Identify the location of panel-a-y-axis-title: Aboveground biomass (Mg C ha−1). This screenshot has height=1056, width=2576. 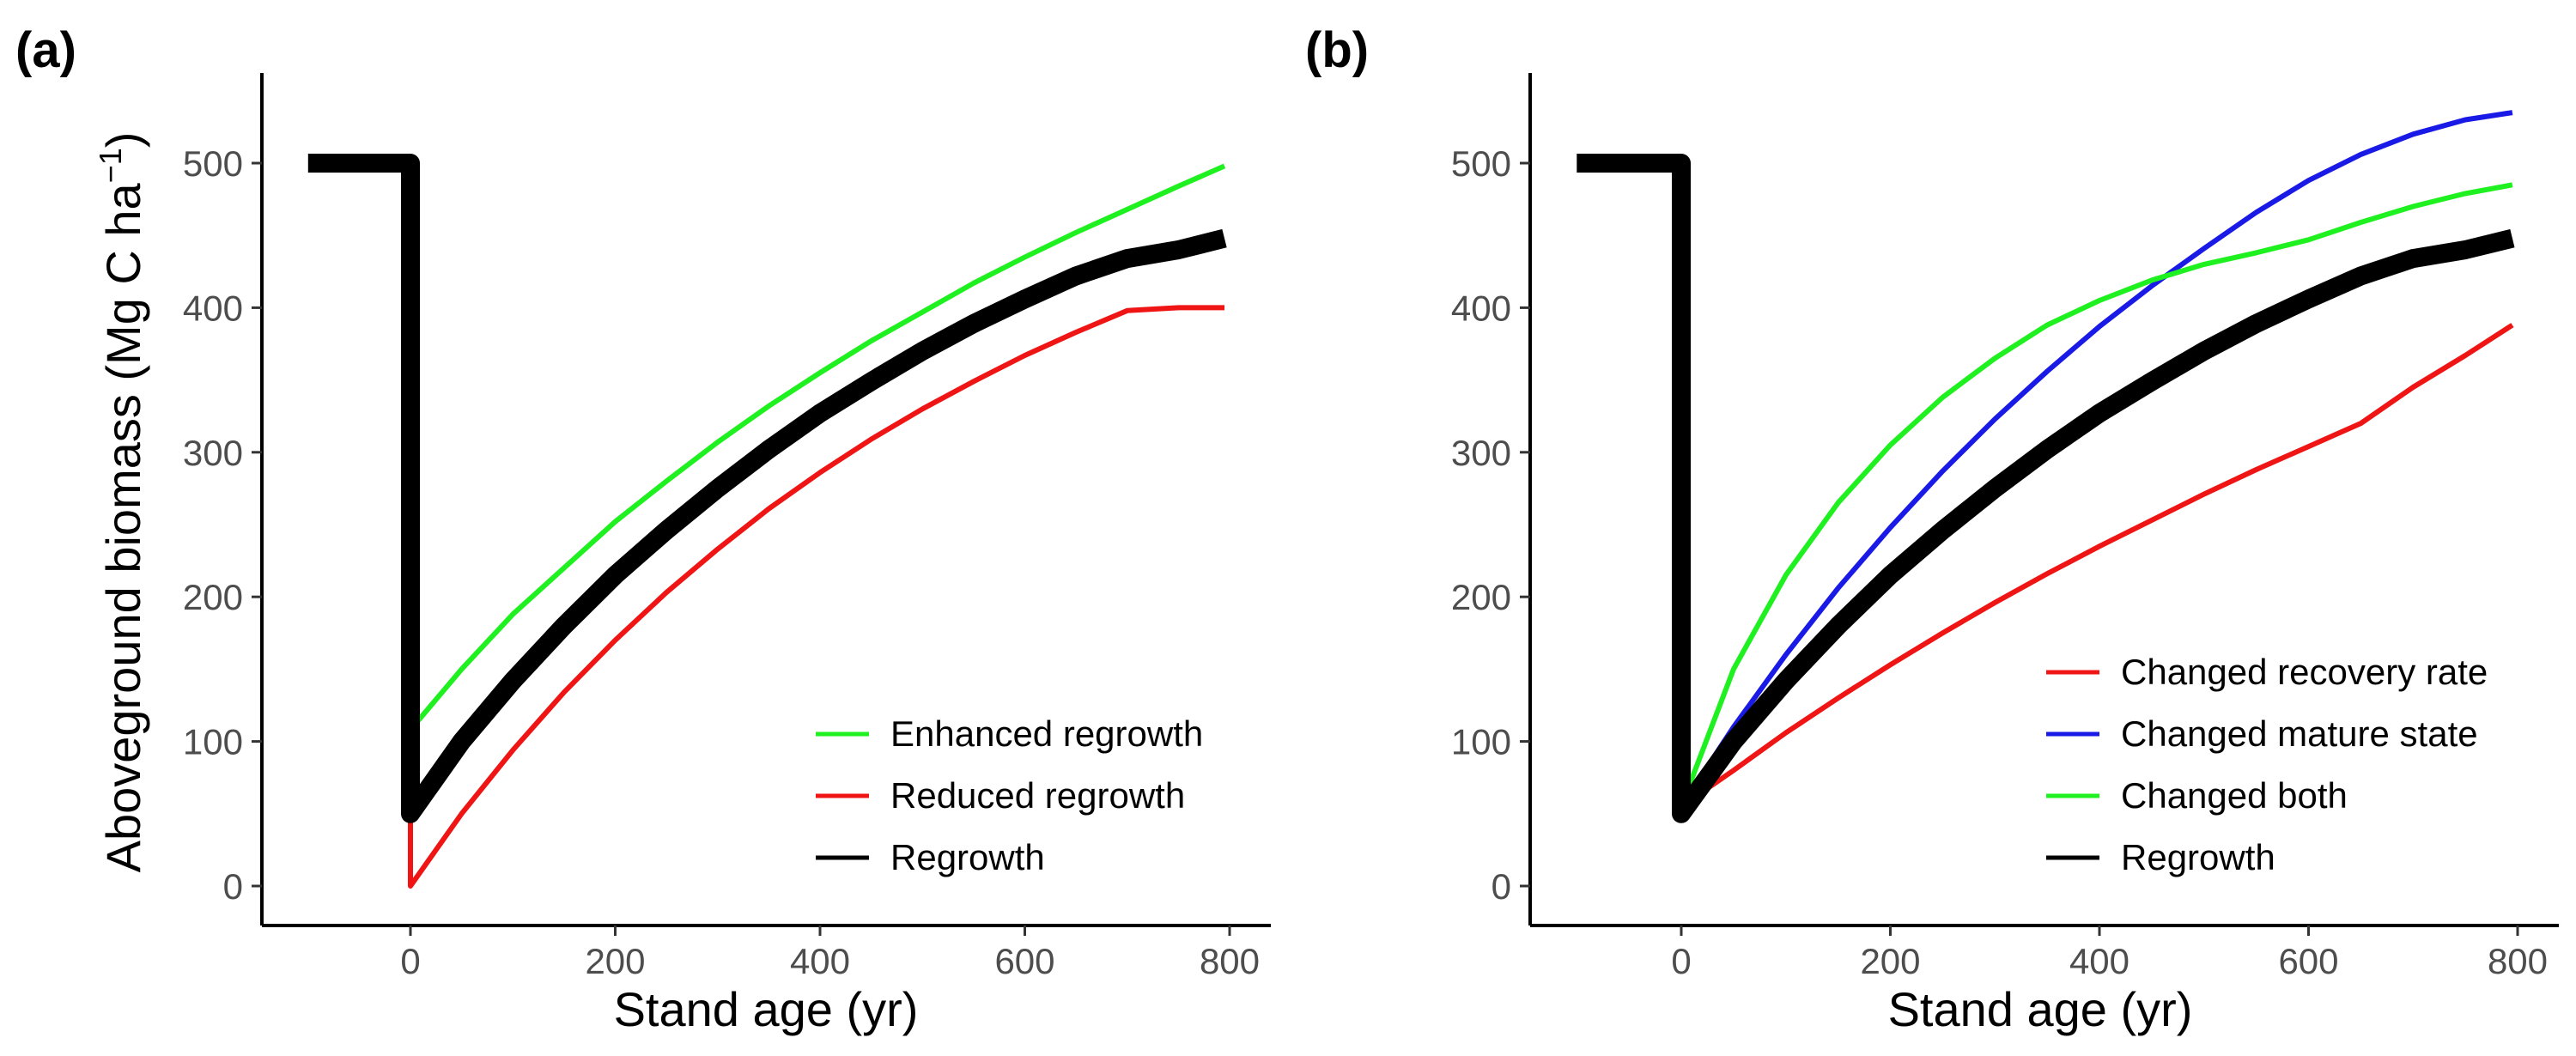
(122, 502).